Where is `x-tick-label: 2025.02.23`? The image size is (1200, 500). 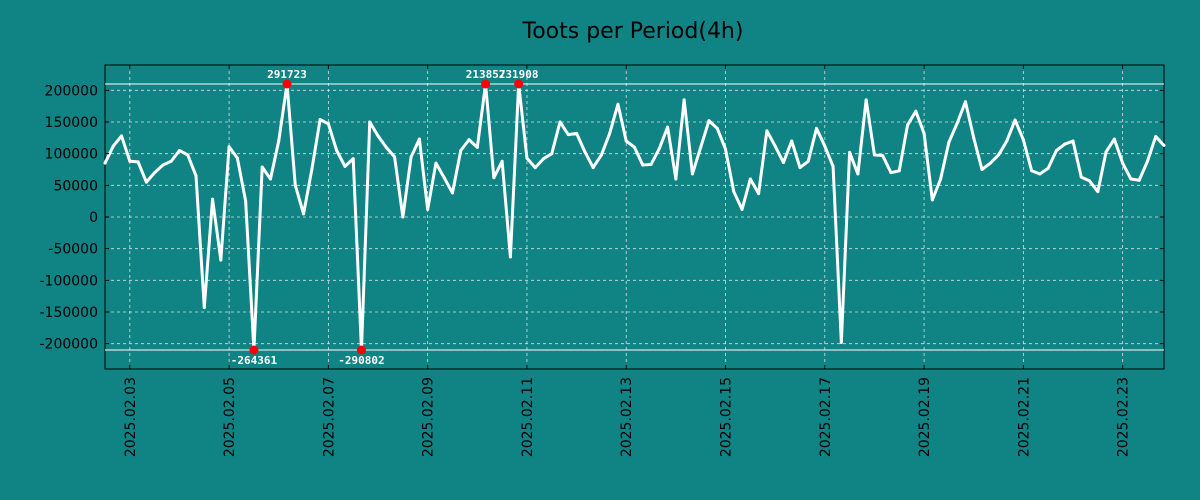
x-tick-label: 2025.02.23 is located at coordinates (1124, 417).